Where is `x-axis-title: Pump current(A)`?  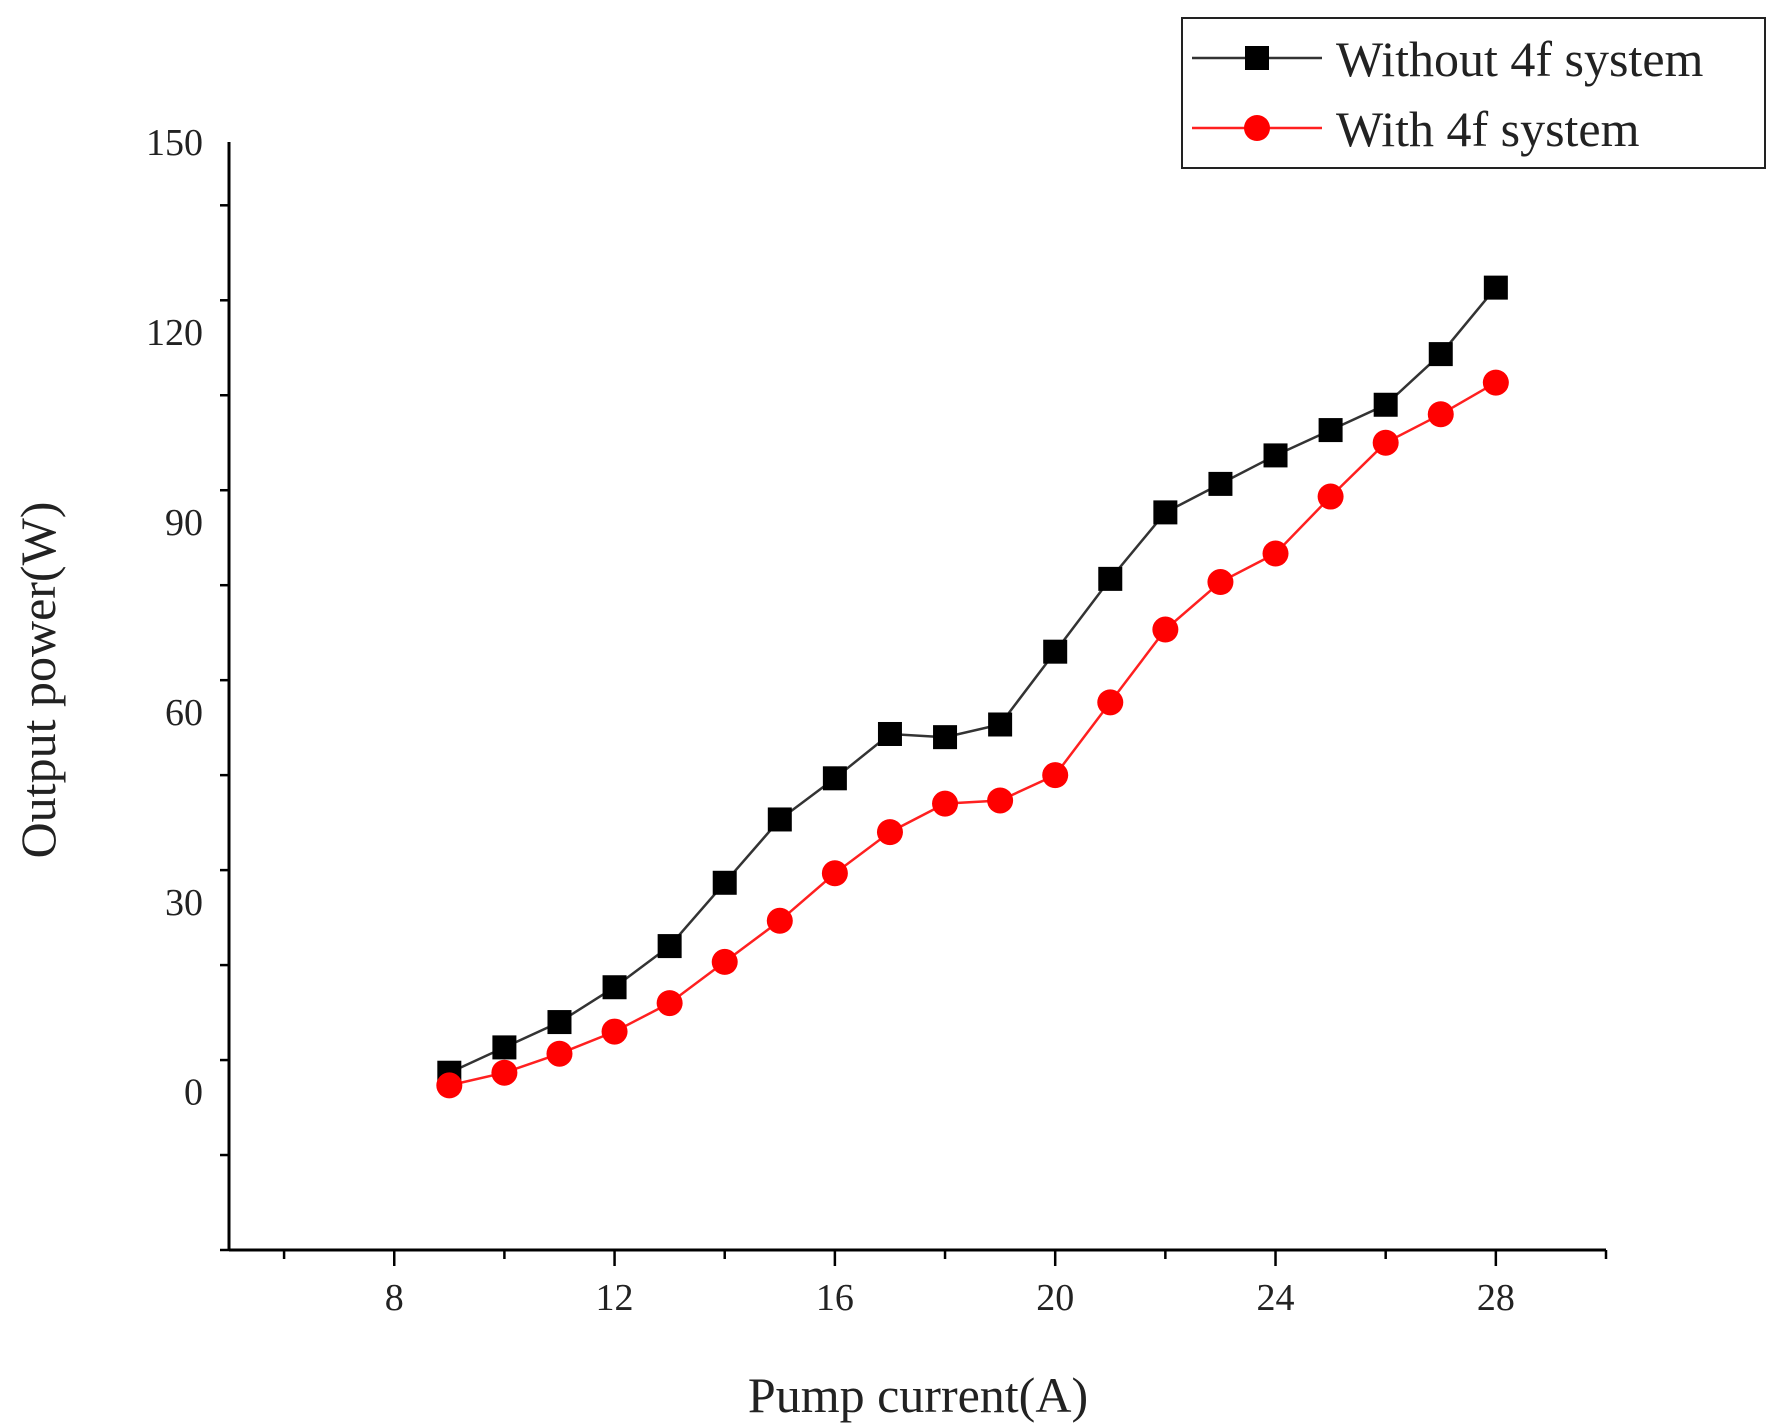 x-axis-title: Pump current(A) is located at coordinates (918, 1395).